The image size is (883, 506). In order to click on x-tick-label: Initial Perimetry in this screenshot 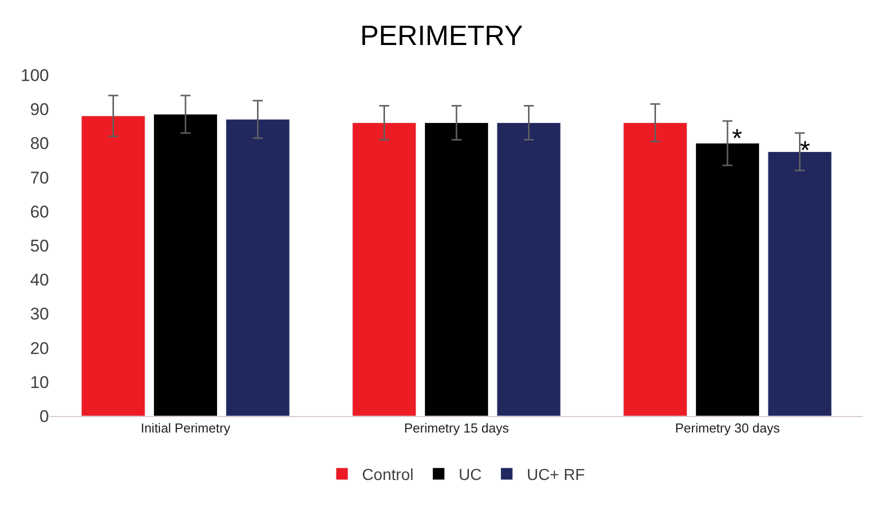, I will do `click(185, 428)`.